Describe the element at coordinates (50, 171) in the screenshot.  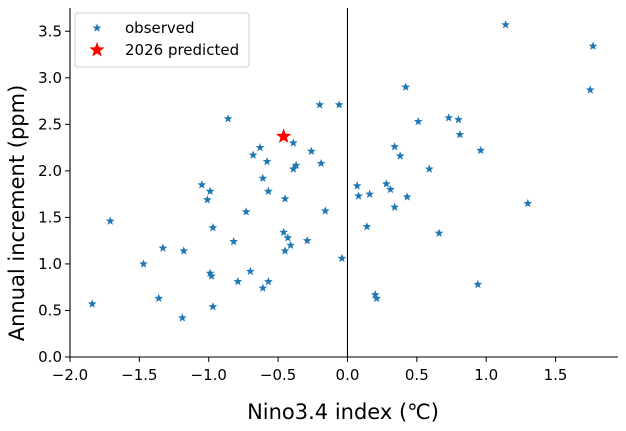
I see `y-tick-label: 2.0` at that location.